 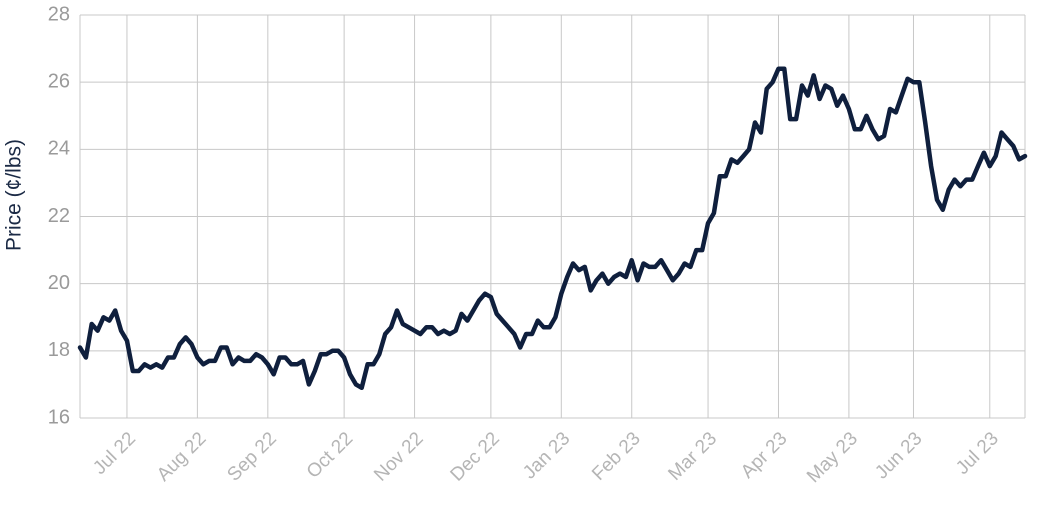 What do you see at coordinates (251, 456) in the screenshot?
I see `x-tick-label: Sep 22` at bounding box center [251, 456].